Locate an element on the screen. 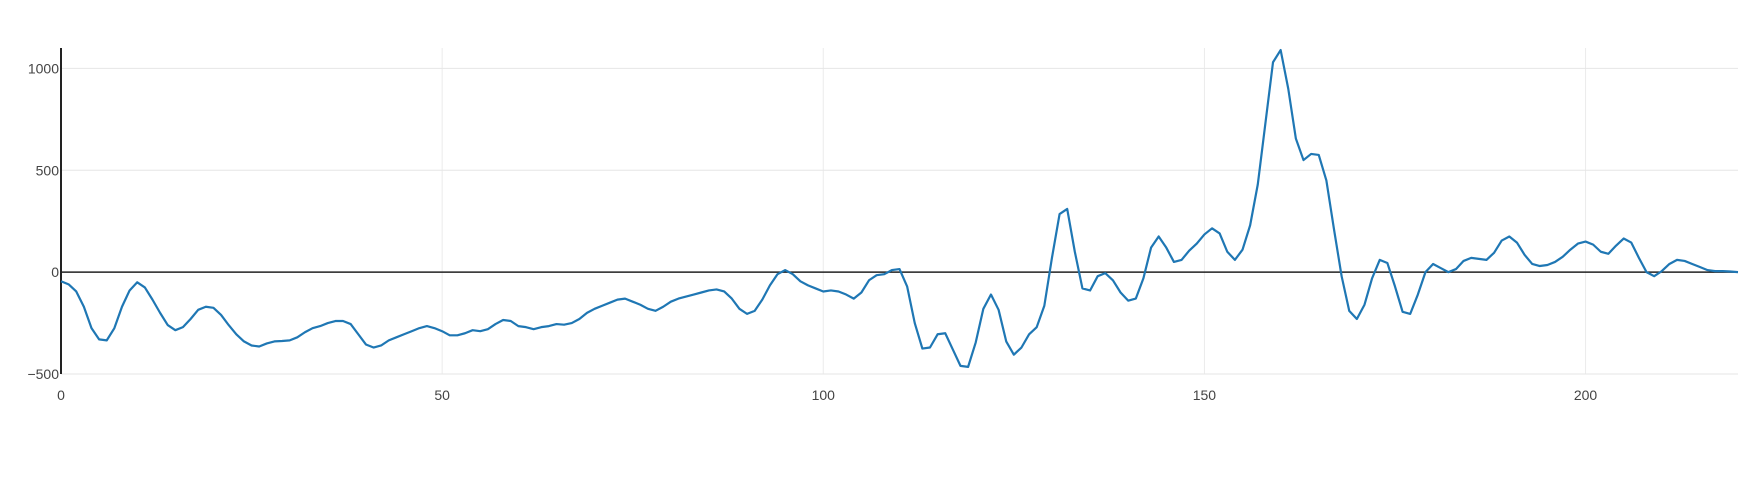 The image size is (1761, 480). y-tick-label: −500 is located at coordinates (43, 374).